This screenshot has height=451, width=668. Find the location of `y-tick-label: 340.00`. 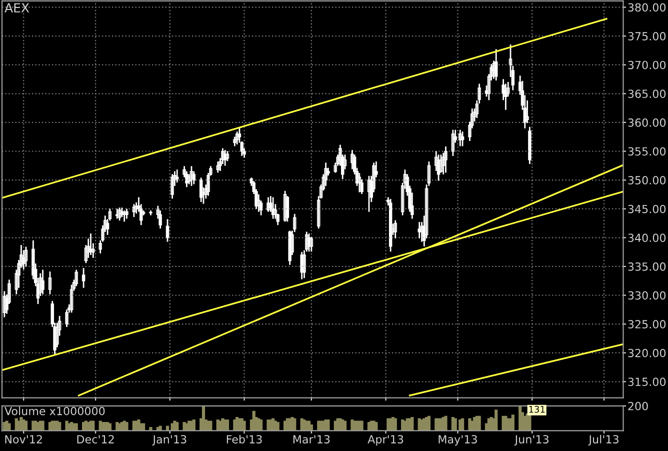

y-tick-label: 340.00 is located at coordinates (647, 238).